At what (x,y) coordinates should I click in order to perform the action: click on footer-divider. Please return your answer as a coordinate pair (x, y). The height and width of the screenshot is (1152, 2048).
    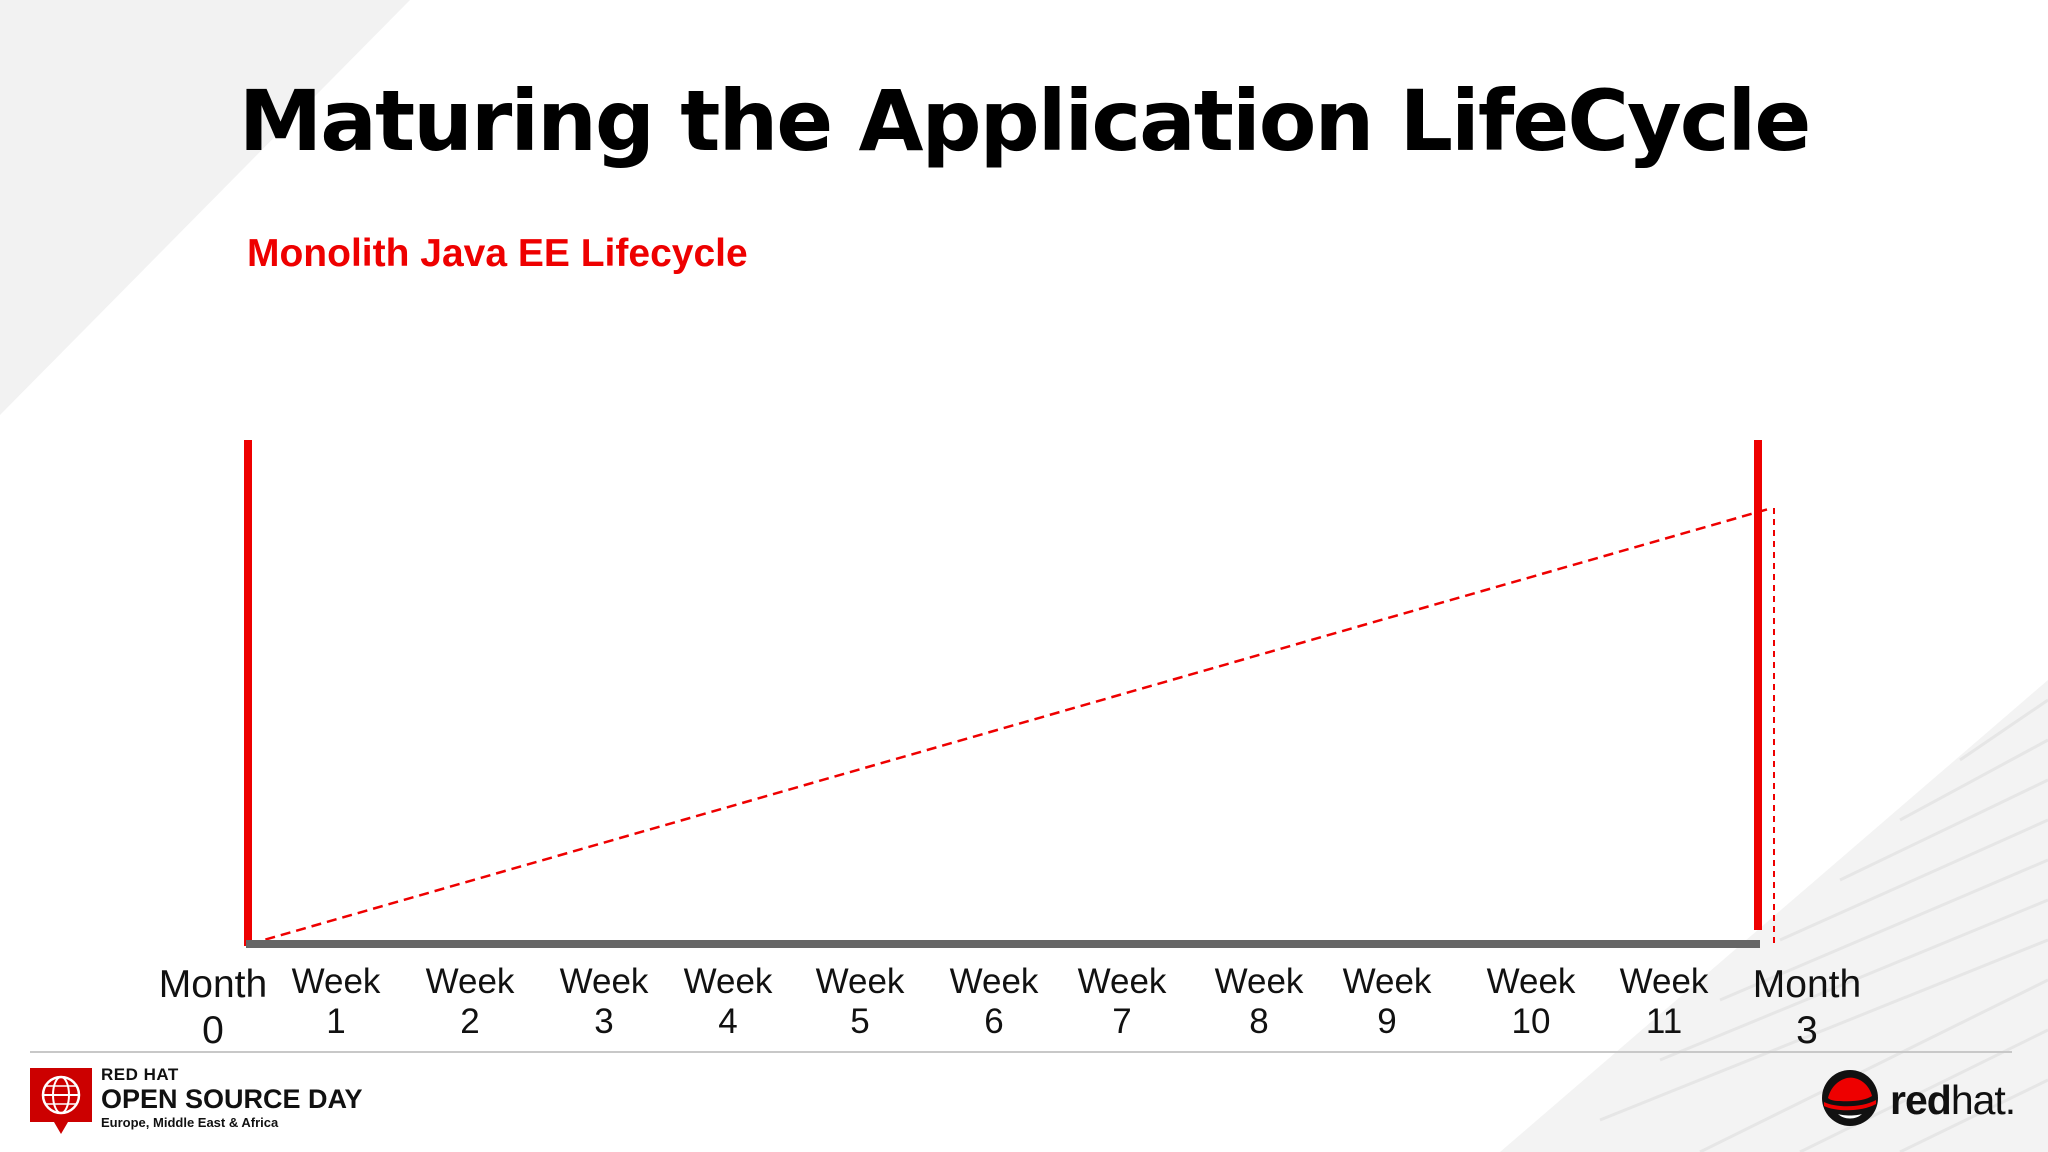
    Looking at the image, I should click on (1021, 1052).